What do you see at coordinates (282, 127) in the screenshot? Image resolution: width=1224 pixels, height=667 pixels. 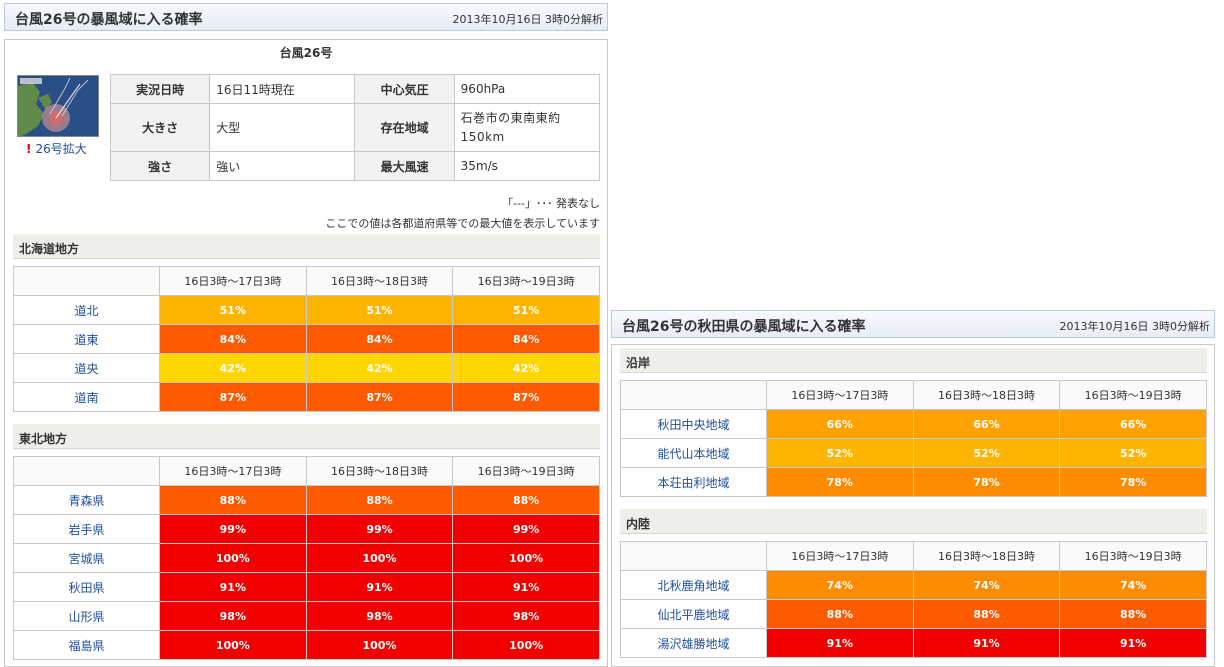 I see `info-value: 大型` at bounding box center [282, 127].